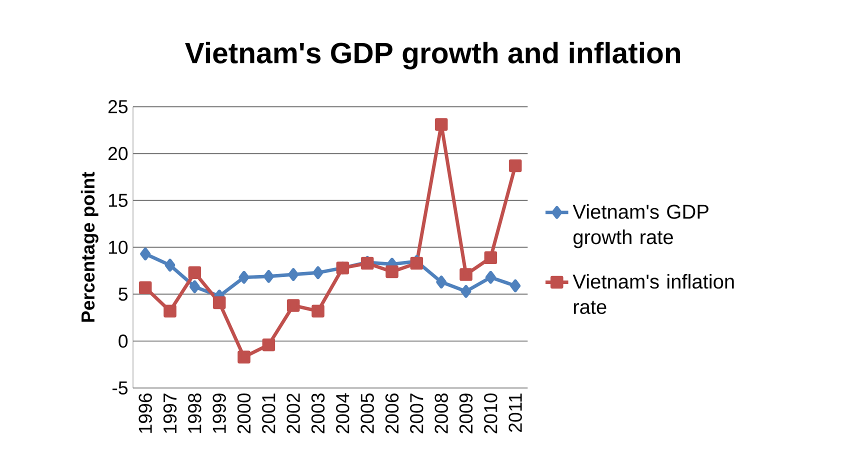 The height and width of the screenshot is (469, 846). What do you see at coordinates (653, 294) in the screenshot?
I see `legend-label: Vietnam's inflation rate` at bounding box center [653, 294].